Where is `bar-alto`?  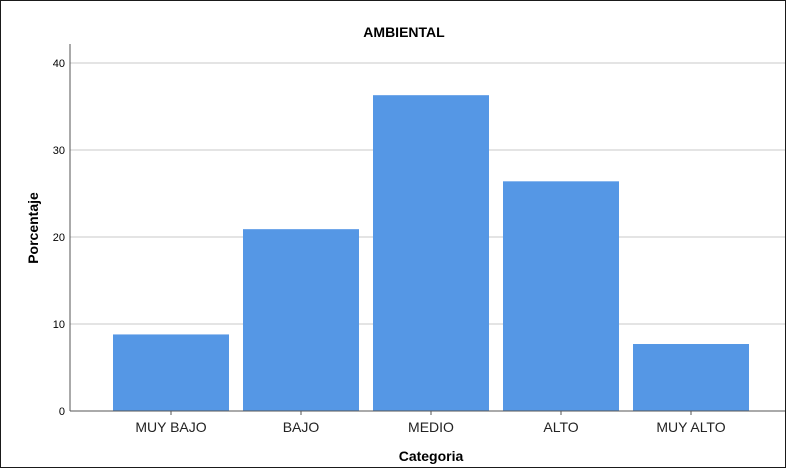
bar-alto is located at coordinates (561, 296).